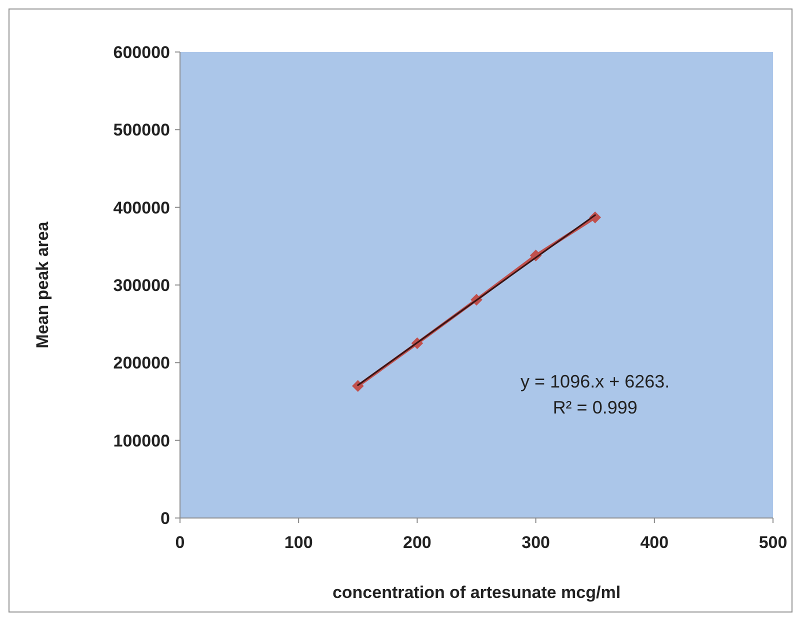 The height and width of the screenshot is (621, 801). I want to click on annotation: R² = 0.999, so click(595, 408).